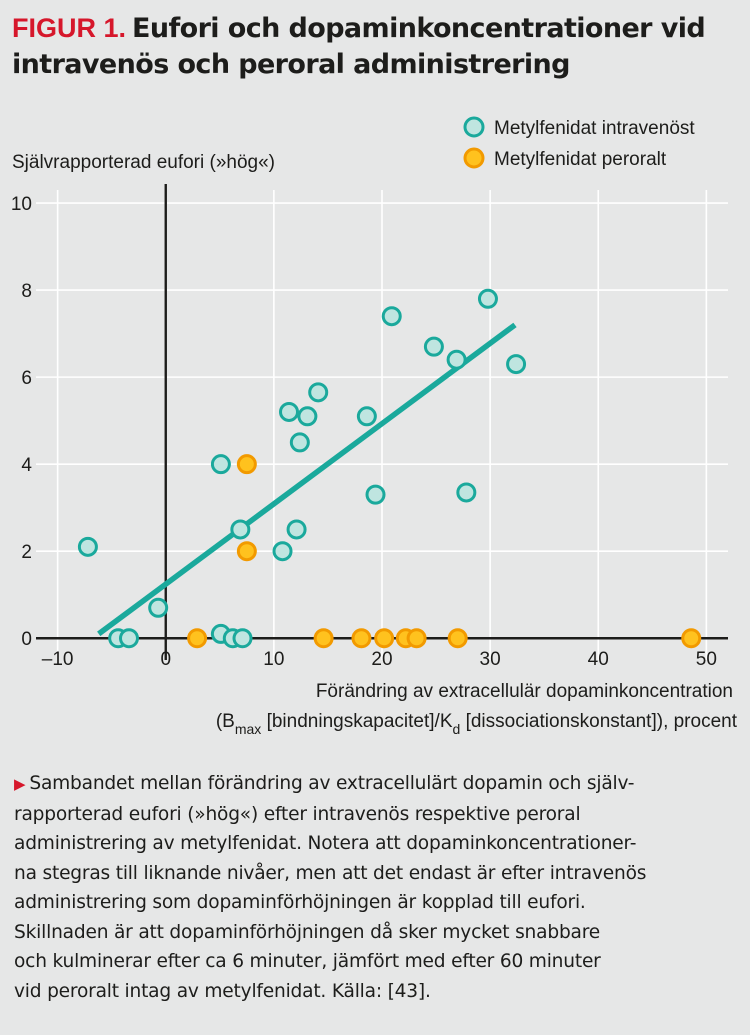  What do you see at coordinates (58, 659) in the screenshot?
I see `x-tick-label: –10` at bounding box center [58, 659].